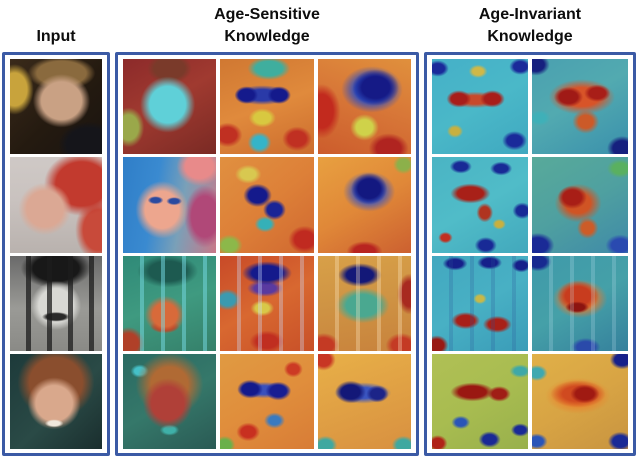 This screenshot has height=461, width=640. Describe the element at coordinates (480, 401) in the screenshot. I see `age-invariant-heatmap-r4c1` at that location.